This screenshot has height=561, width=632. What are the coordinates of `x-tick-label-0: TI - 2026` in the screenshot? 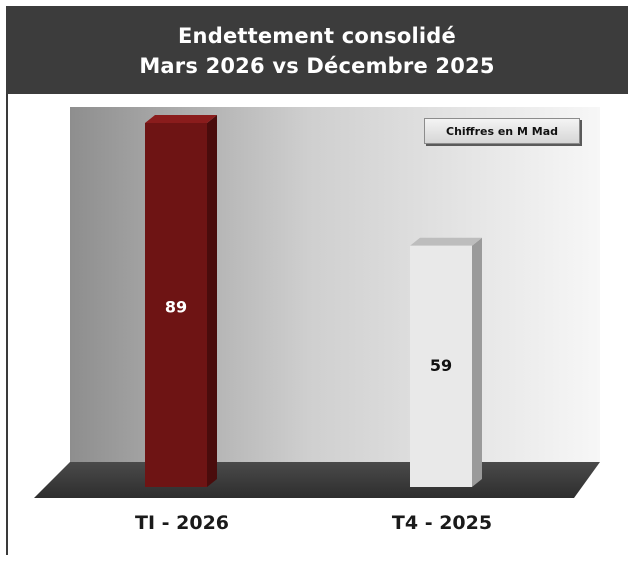 It's located at (182, 523).